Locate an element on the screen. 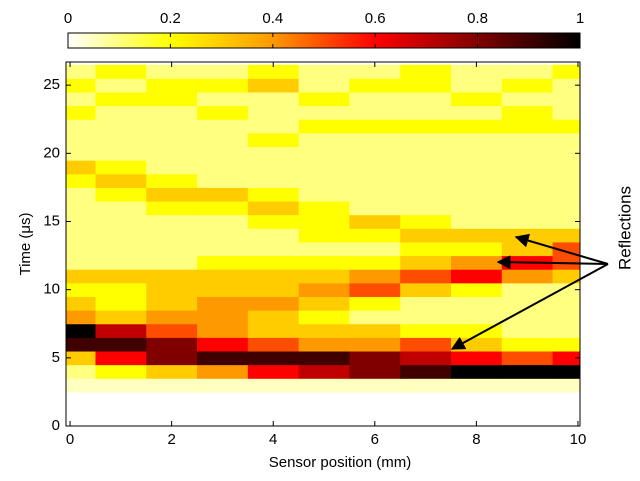 The height and width of the screenshot is (481, 640). y-tick-label: 25 is located at coordinates (51, 84).